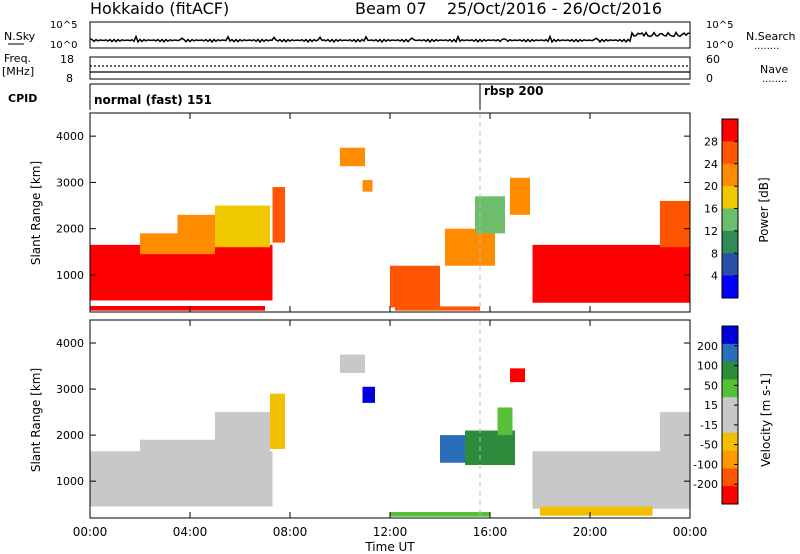 The height and width of the screenshot is (554, 800). What do you see at coordinates (766, 420) in the screenshot?
I see `velocity-colorbar-label: Velocity [m s-1]` at bounding box center [766, 420].